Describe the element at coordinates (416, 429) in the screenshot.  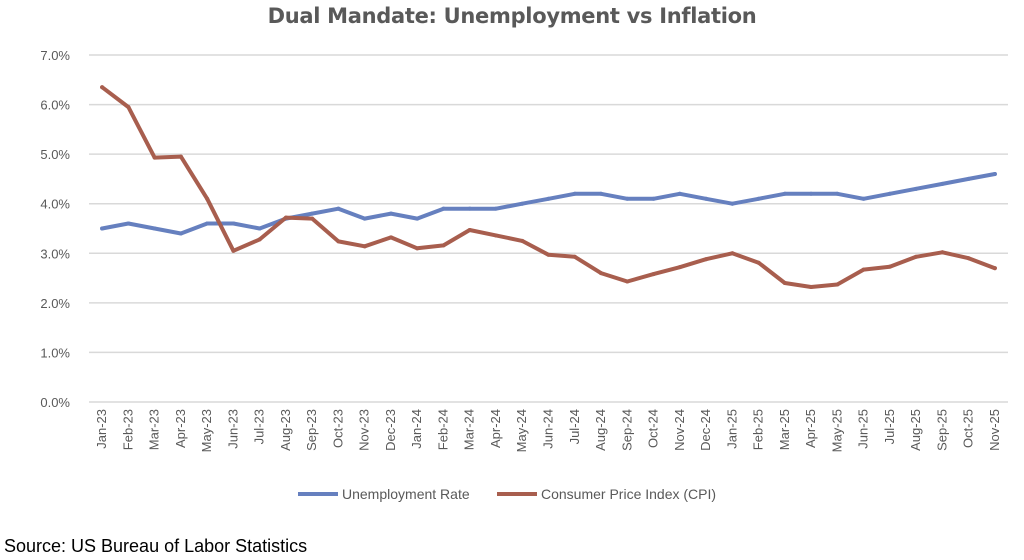
I see `x-tick-label: Jan-24` at that location.